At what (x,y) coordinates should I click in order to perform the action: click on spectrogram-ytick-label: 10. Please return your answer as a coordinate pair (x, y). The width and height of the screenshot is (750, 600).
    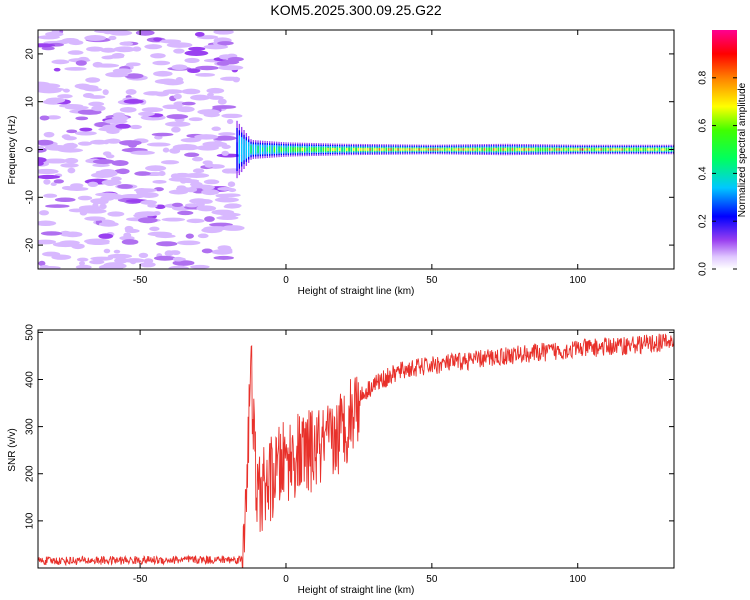
    Looking at the image, I should click on (30, 102).